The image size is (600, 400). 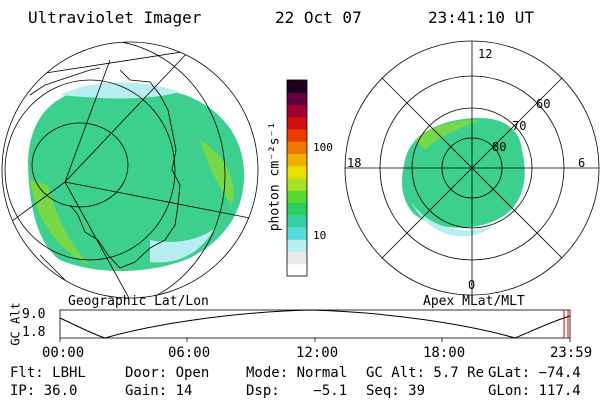 What do you see at coordinates (317, 353) in the screenshot?
I see `timeline-x-tick-2: 12:00` at bounding box center [317, 353].